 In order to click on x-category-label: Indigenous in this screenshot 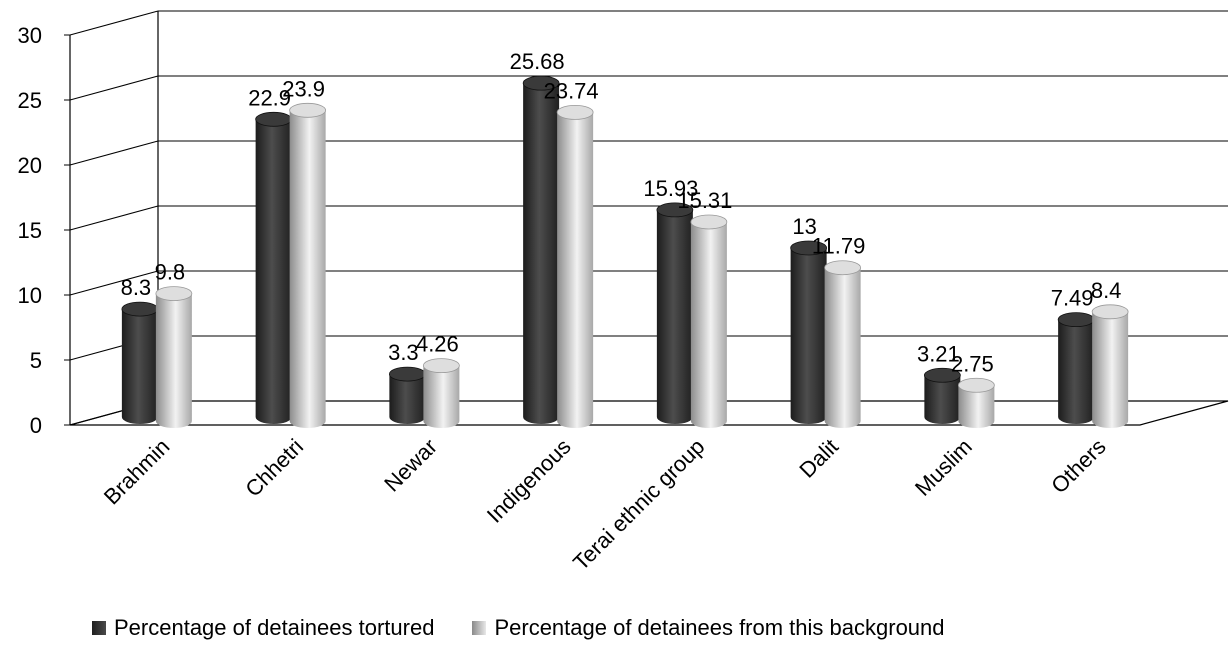, I will do `click(529, 481)`.